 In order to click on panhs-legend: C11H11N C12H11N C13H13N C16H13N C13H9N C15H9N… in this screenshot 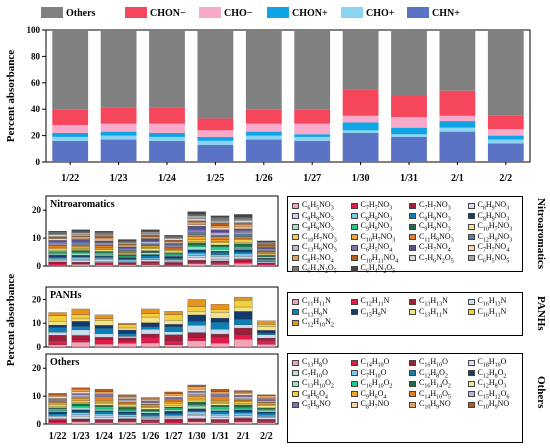, I will do `click(405, 314)`.